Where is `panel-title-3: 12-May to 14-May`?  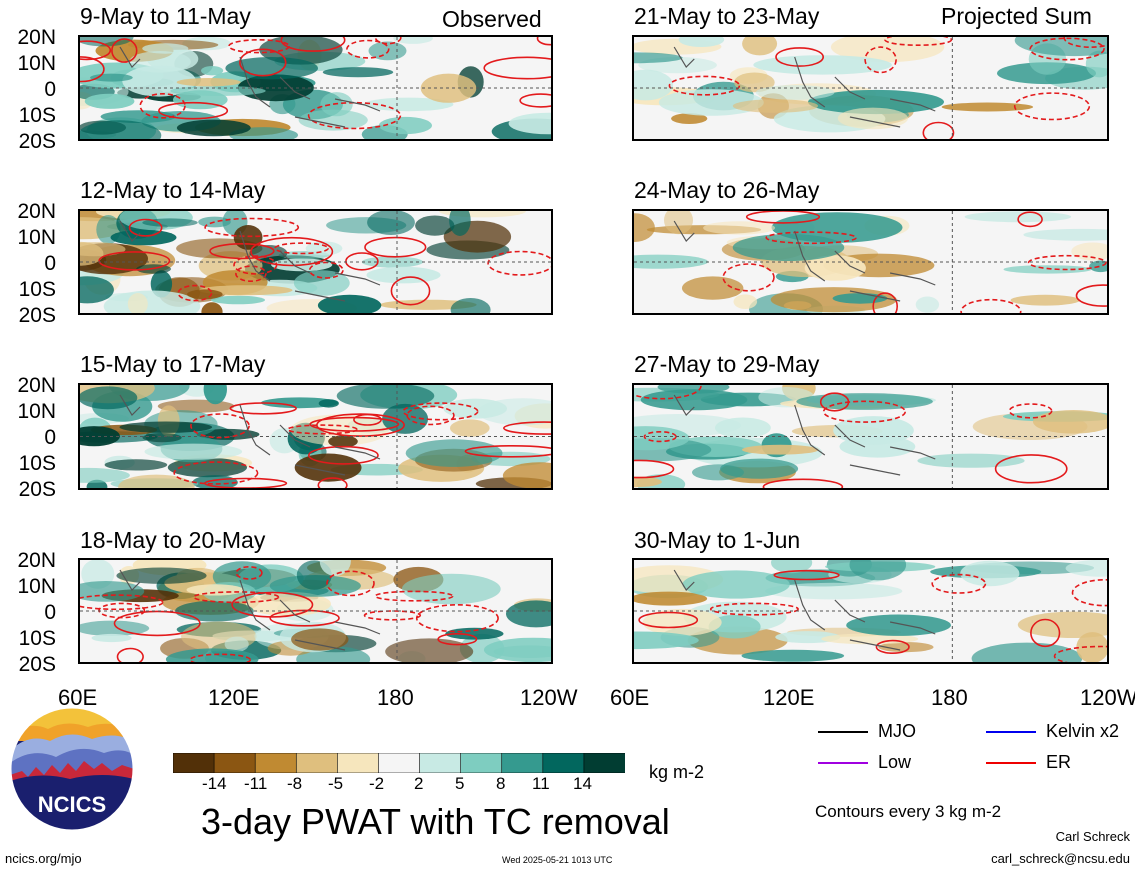
panel-title-3: 12-May to 14-May is located at coordinates (173, 190).